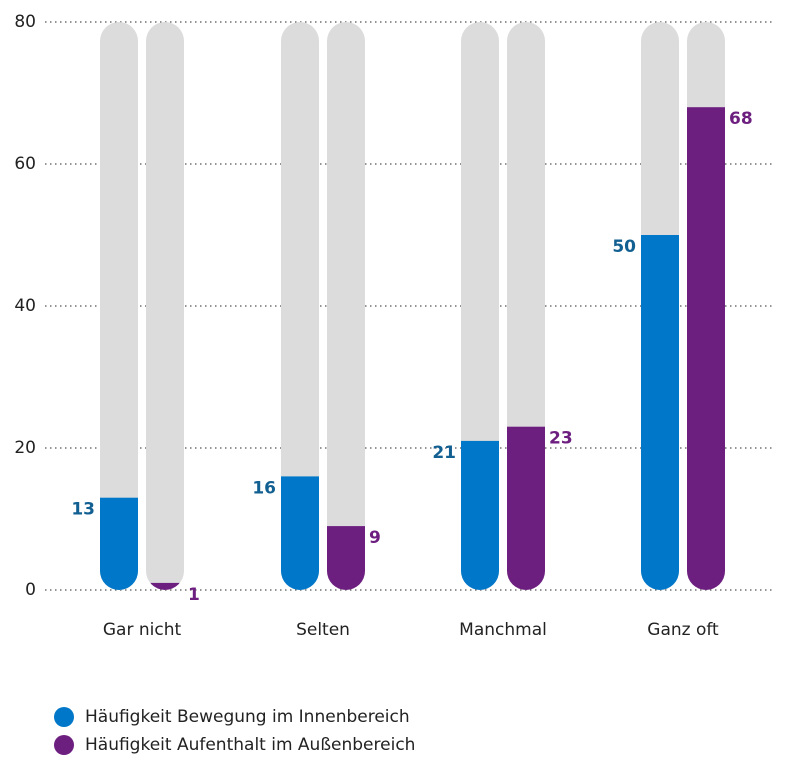 This screenshot has width=787, height=762. What do you see at coordinates (741, 119) in the screenshot?
I see `value-label: 68` at bounding box center [741, 119].